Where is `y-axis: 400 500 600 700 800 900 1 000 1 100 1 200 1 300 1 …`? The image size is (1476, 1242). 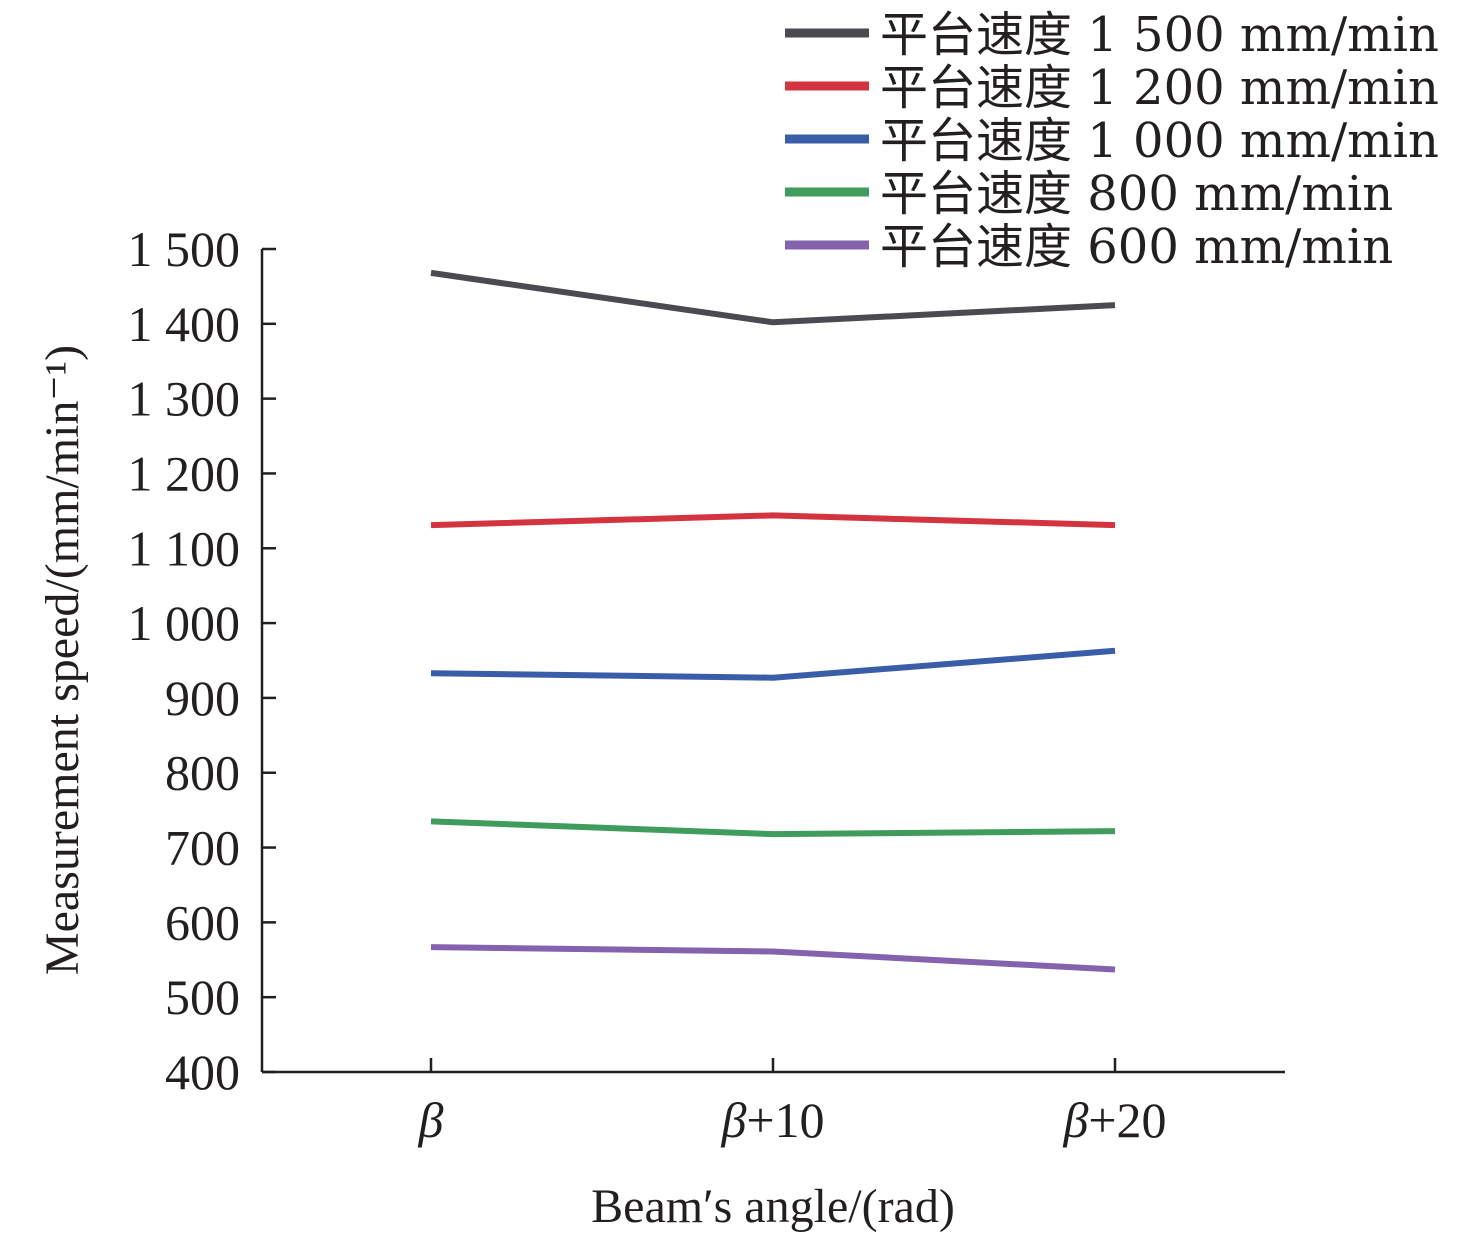
y-axis: 400 500 600 700 800 900 1 000 1 100 1 200 1 300 1 … is located at coordinates (202, 660).